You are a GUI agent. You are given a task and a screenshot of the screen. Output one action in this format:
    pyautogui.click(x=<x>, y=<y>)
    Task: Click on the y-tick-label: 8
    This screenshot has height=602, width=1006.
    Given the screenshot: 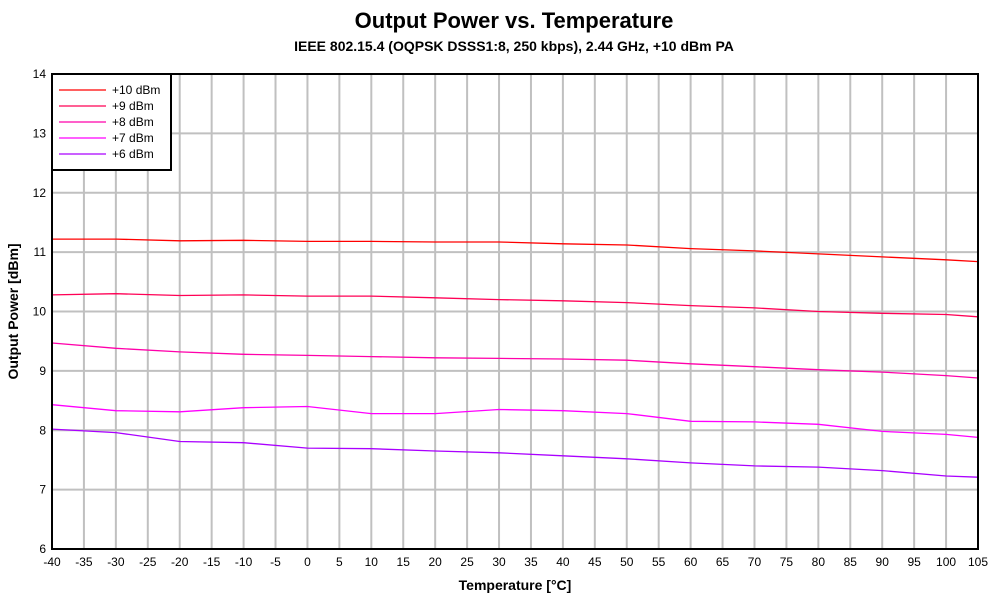 What is the action you would take?
    pyautogui.click(x=42, y=430)
    